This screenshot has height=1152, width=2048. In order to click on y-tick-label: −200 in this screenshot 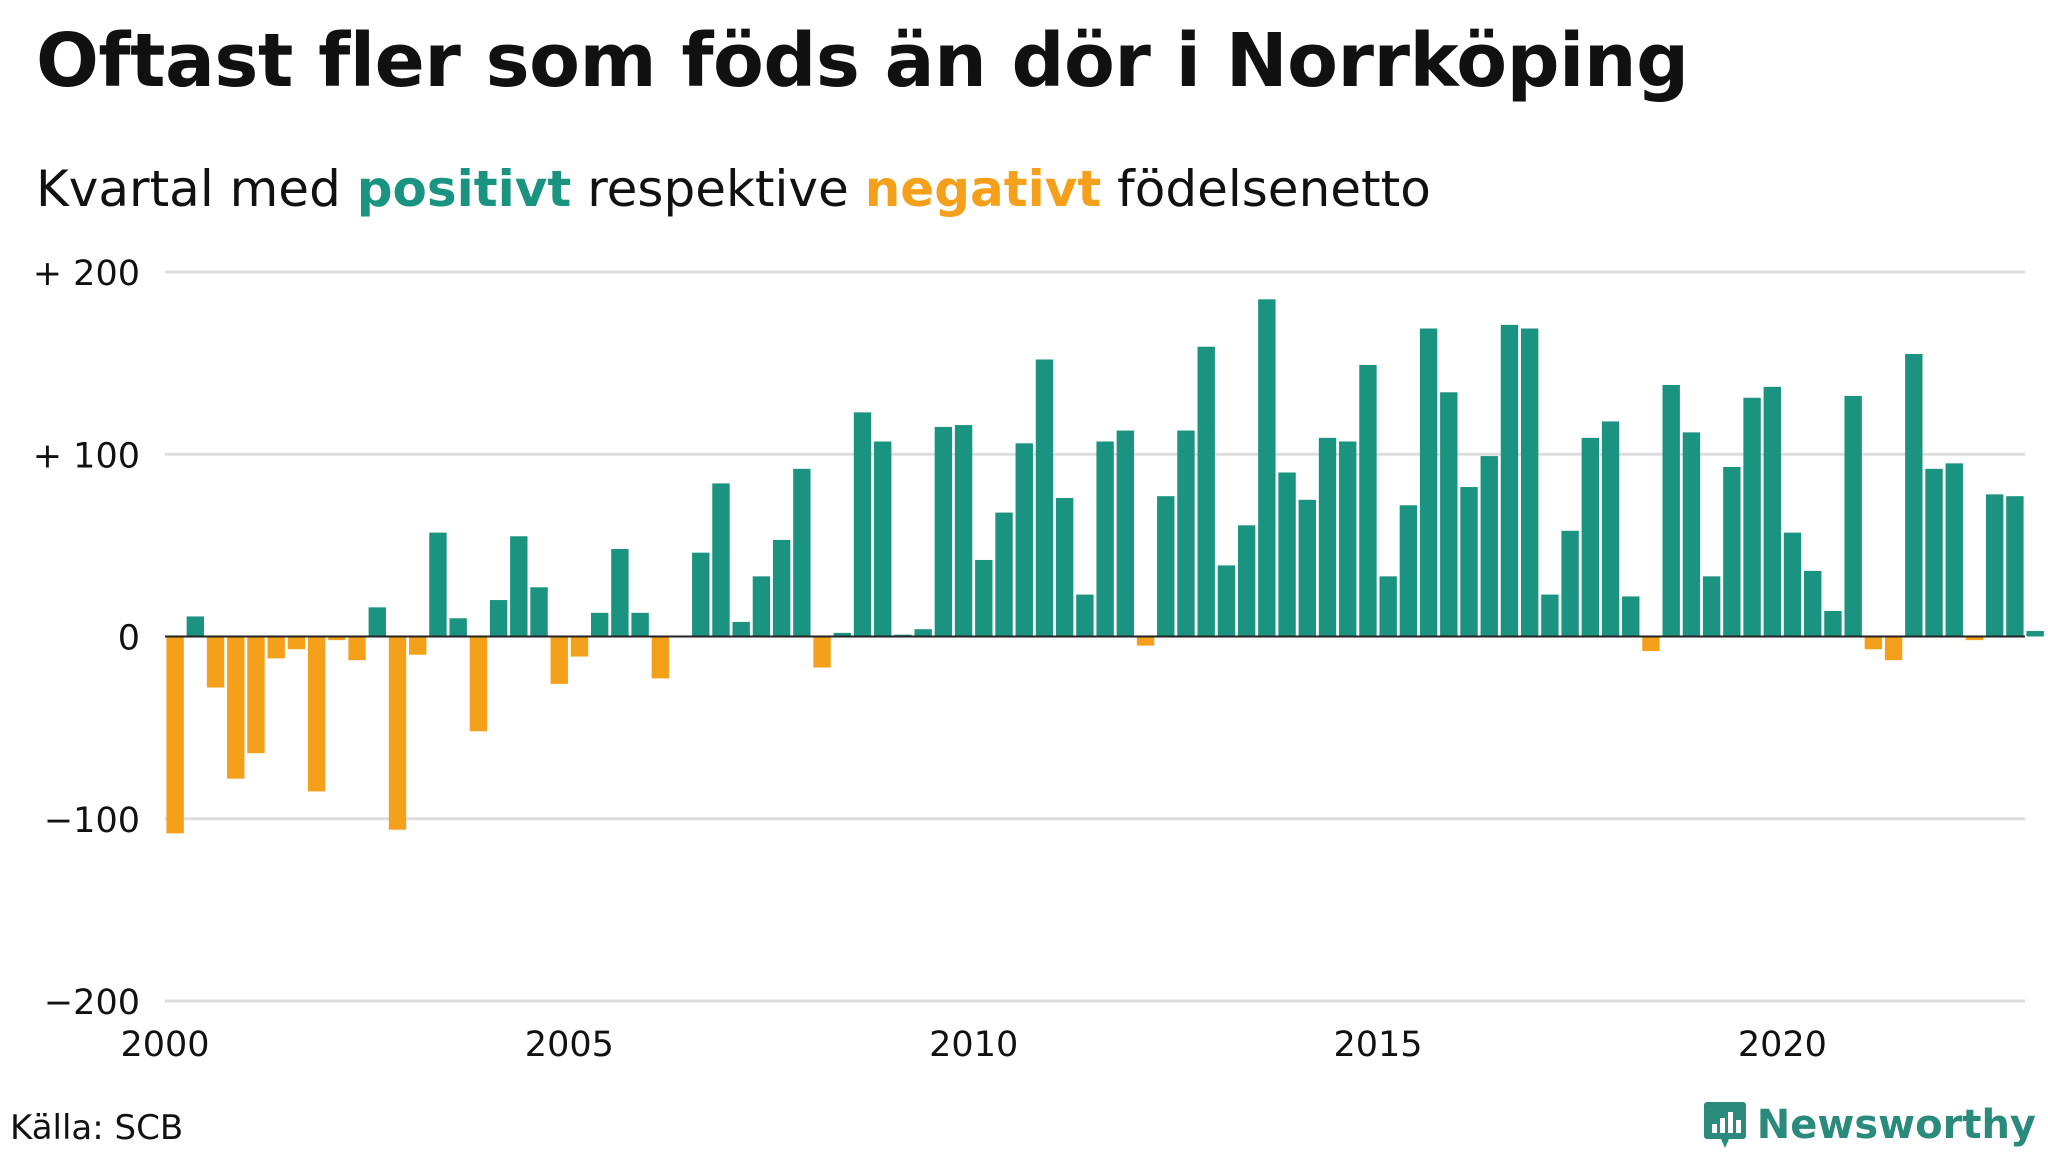, I will do `click(92, 1003)`.